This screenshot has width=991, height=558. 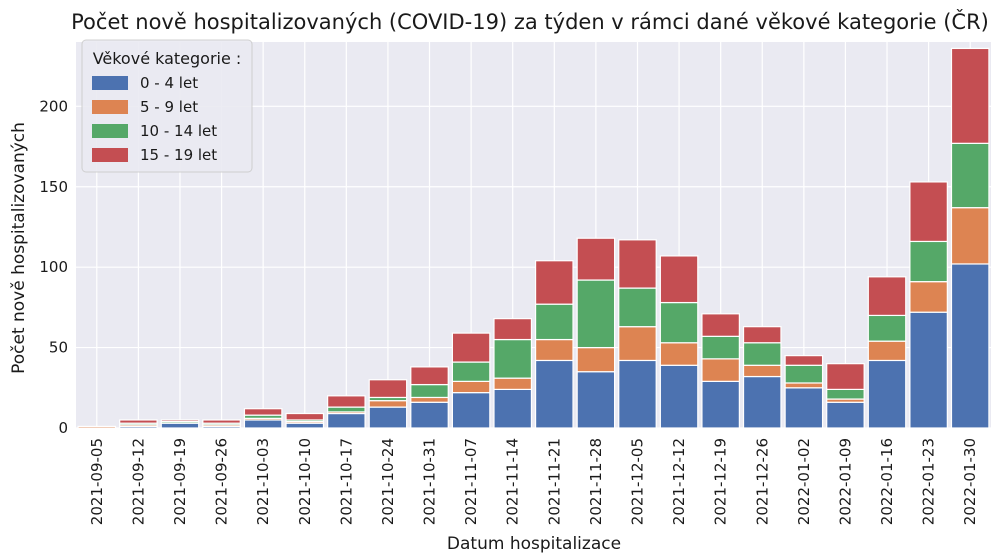 I want to click on x-axis-label: Datum hospitalizace, so click(x=534, y=544).